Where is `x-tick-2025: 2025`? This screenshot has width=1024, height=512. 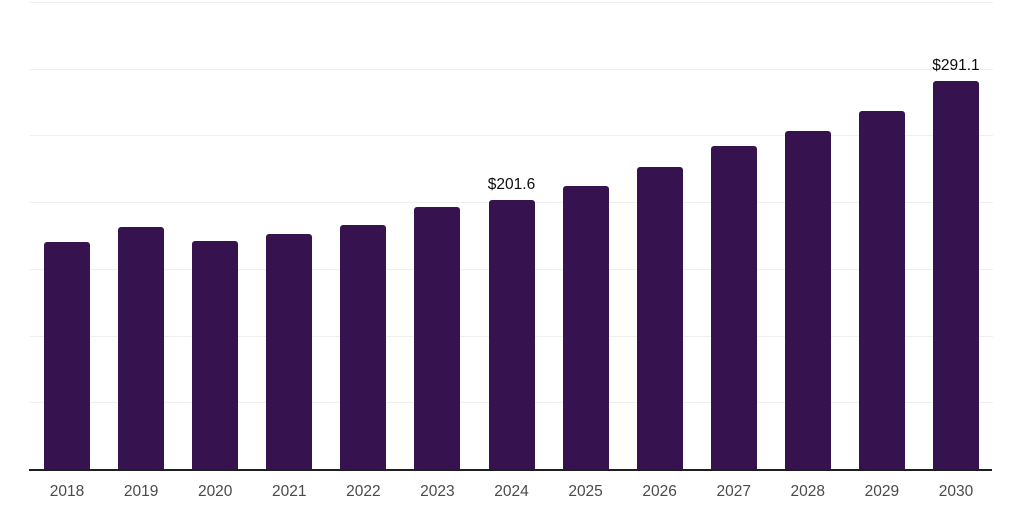
x-tick-2025: 2025 is located at coordinates (585, 491).